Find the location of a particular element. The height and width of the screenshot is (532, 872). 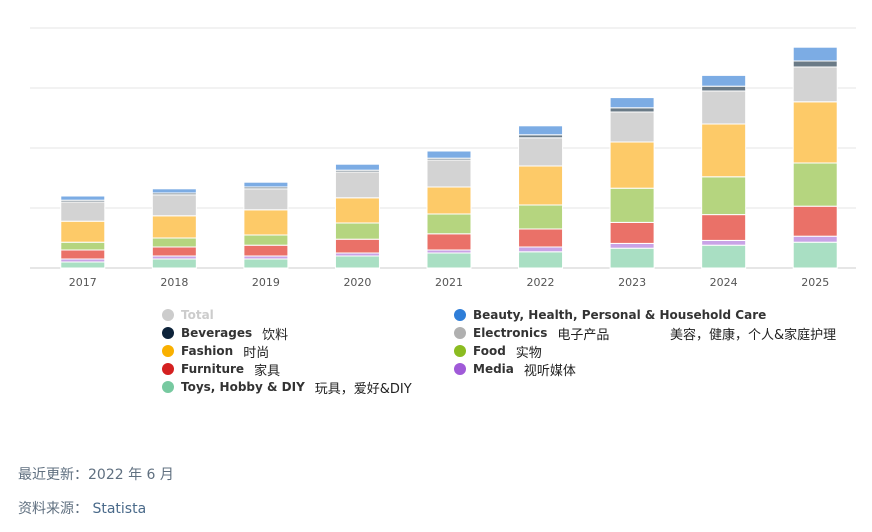

legend-translation: 视听媒体 is located at coordinates (549, 371).